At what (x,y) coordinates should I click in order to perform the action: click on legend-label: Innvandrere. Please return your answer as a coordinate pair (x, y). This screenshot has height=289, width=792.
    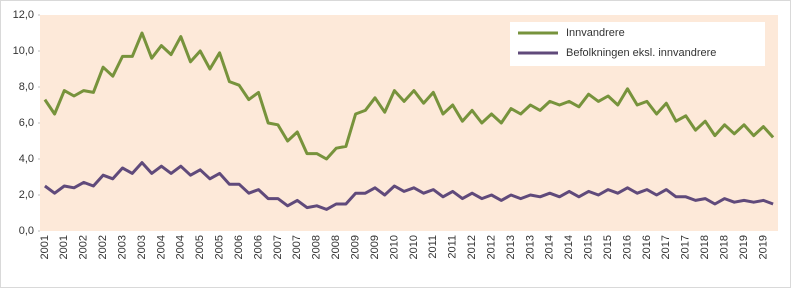
    Looking at the image, I should click on (595, 33).